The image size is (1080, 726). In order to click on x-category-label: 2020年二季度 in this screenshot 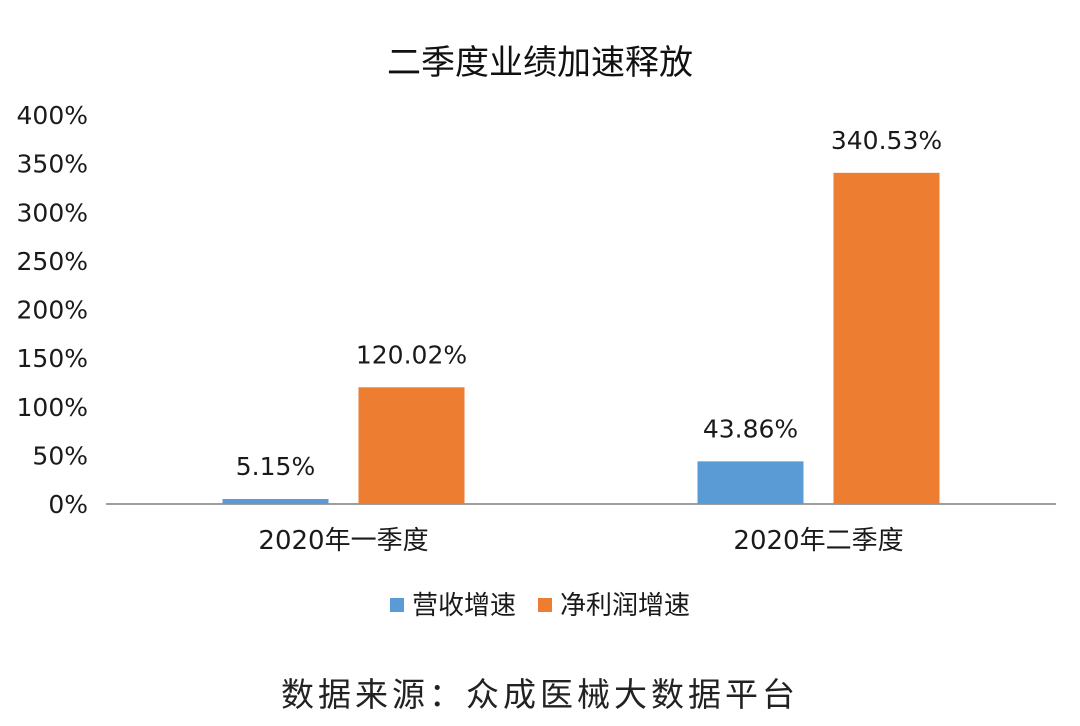, I will do `click(818, 541)`.